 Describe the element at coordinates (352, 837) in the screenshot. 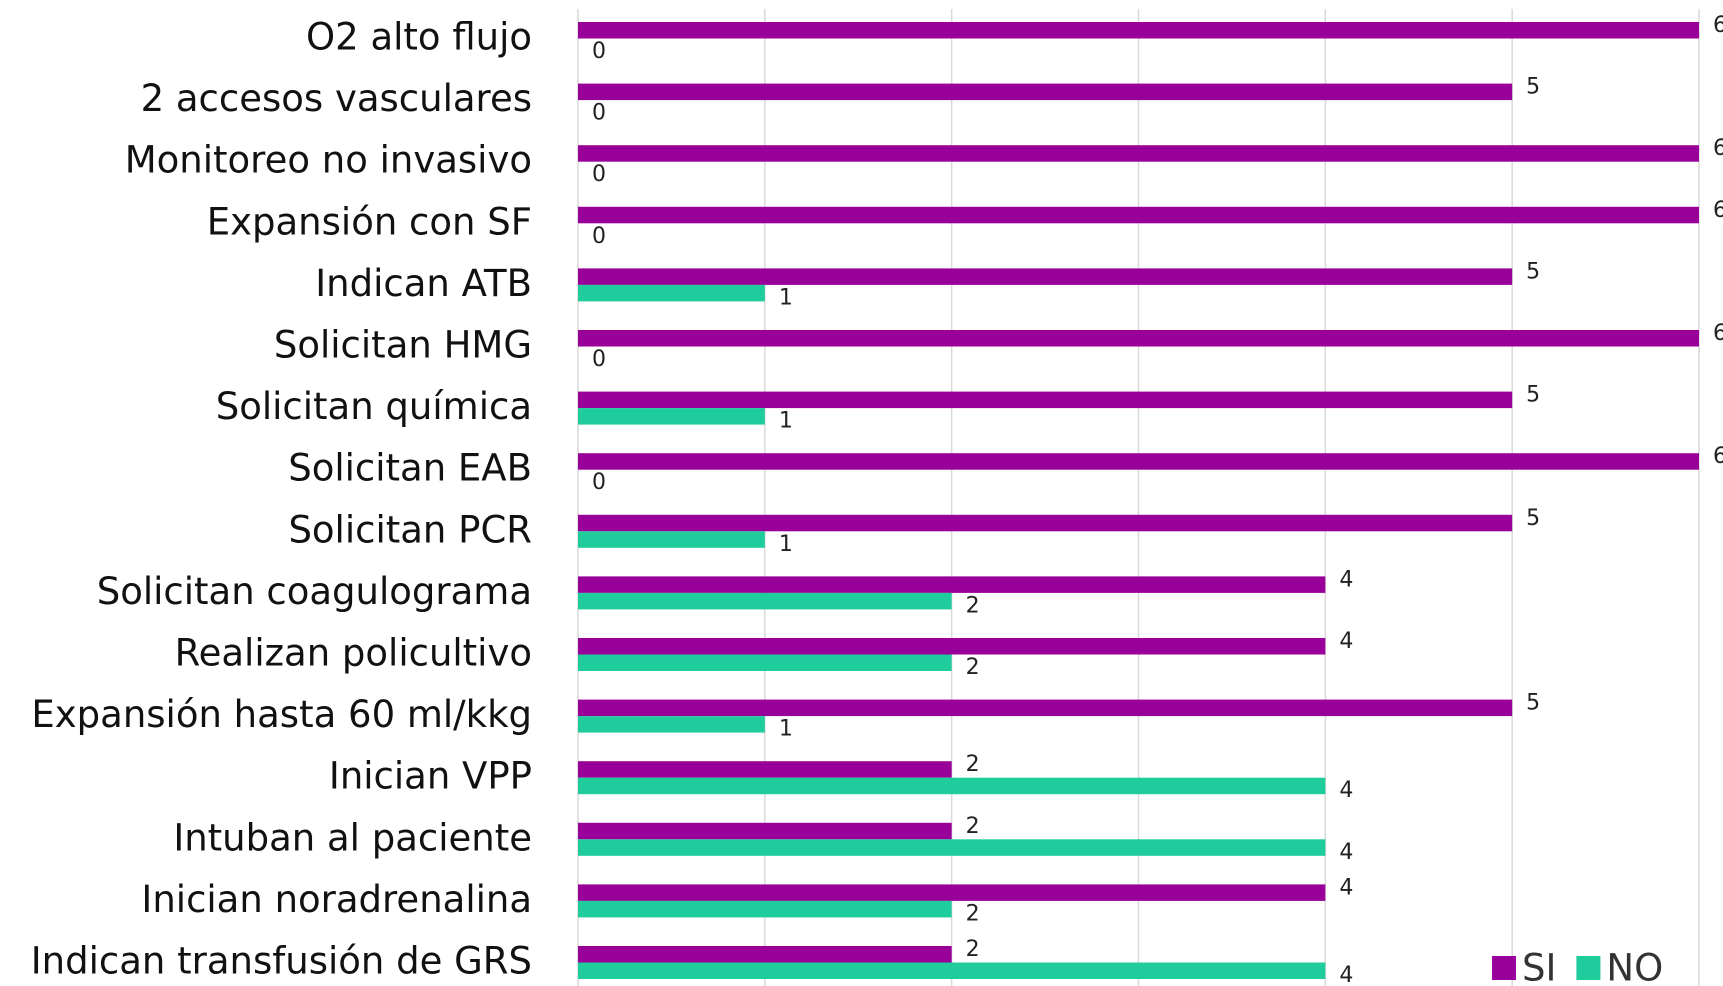

I see `y-tick-label: Intuban al paciente` at that location.